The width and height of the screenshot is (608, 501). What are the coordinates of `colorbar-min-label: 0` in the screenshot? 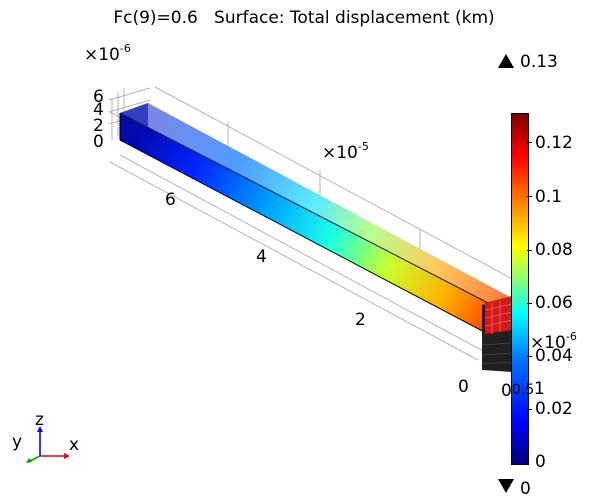 It's located at (514, 489).